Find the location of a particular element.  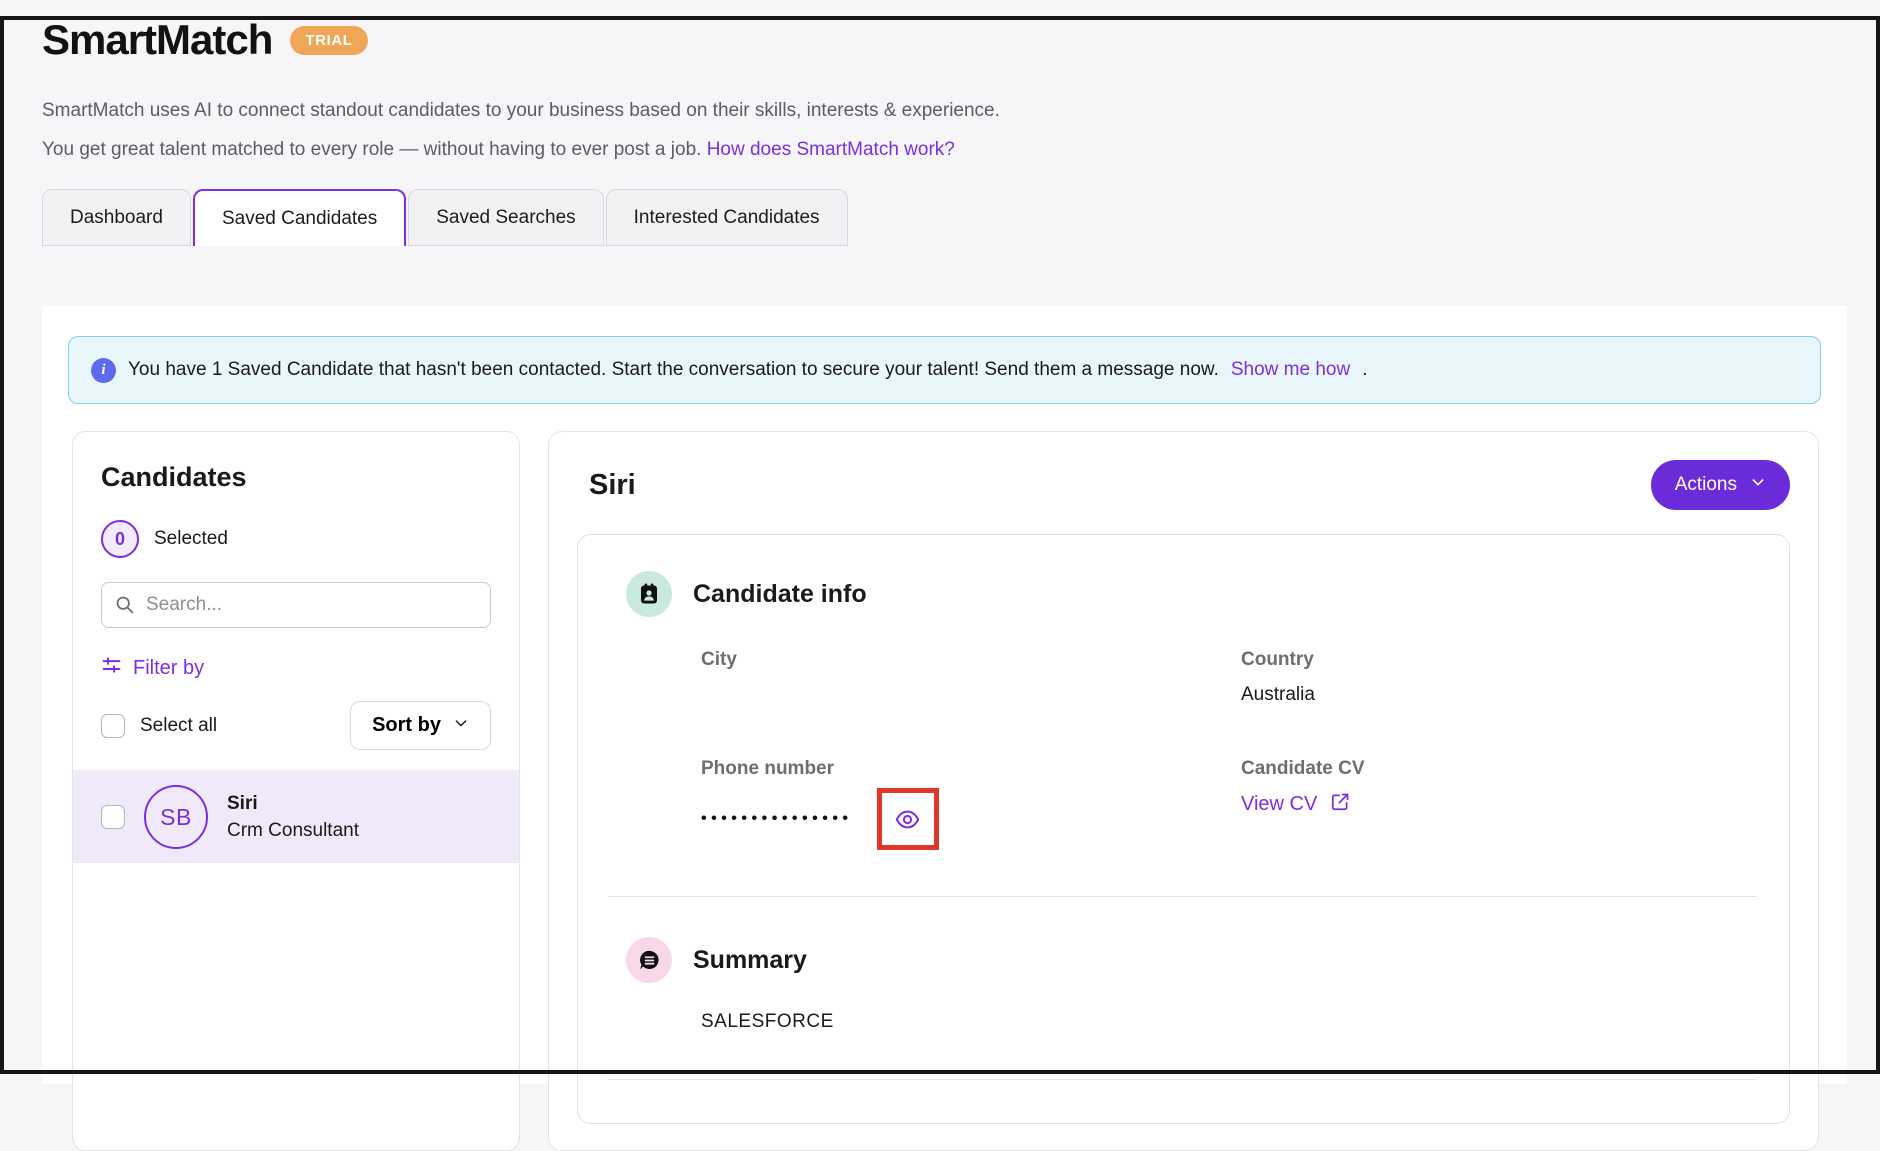

filter-by-label: Filter by is located at coordinates (169, 668).